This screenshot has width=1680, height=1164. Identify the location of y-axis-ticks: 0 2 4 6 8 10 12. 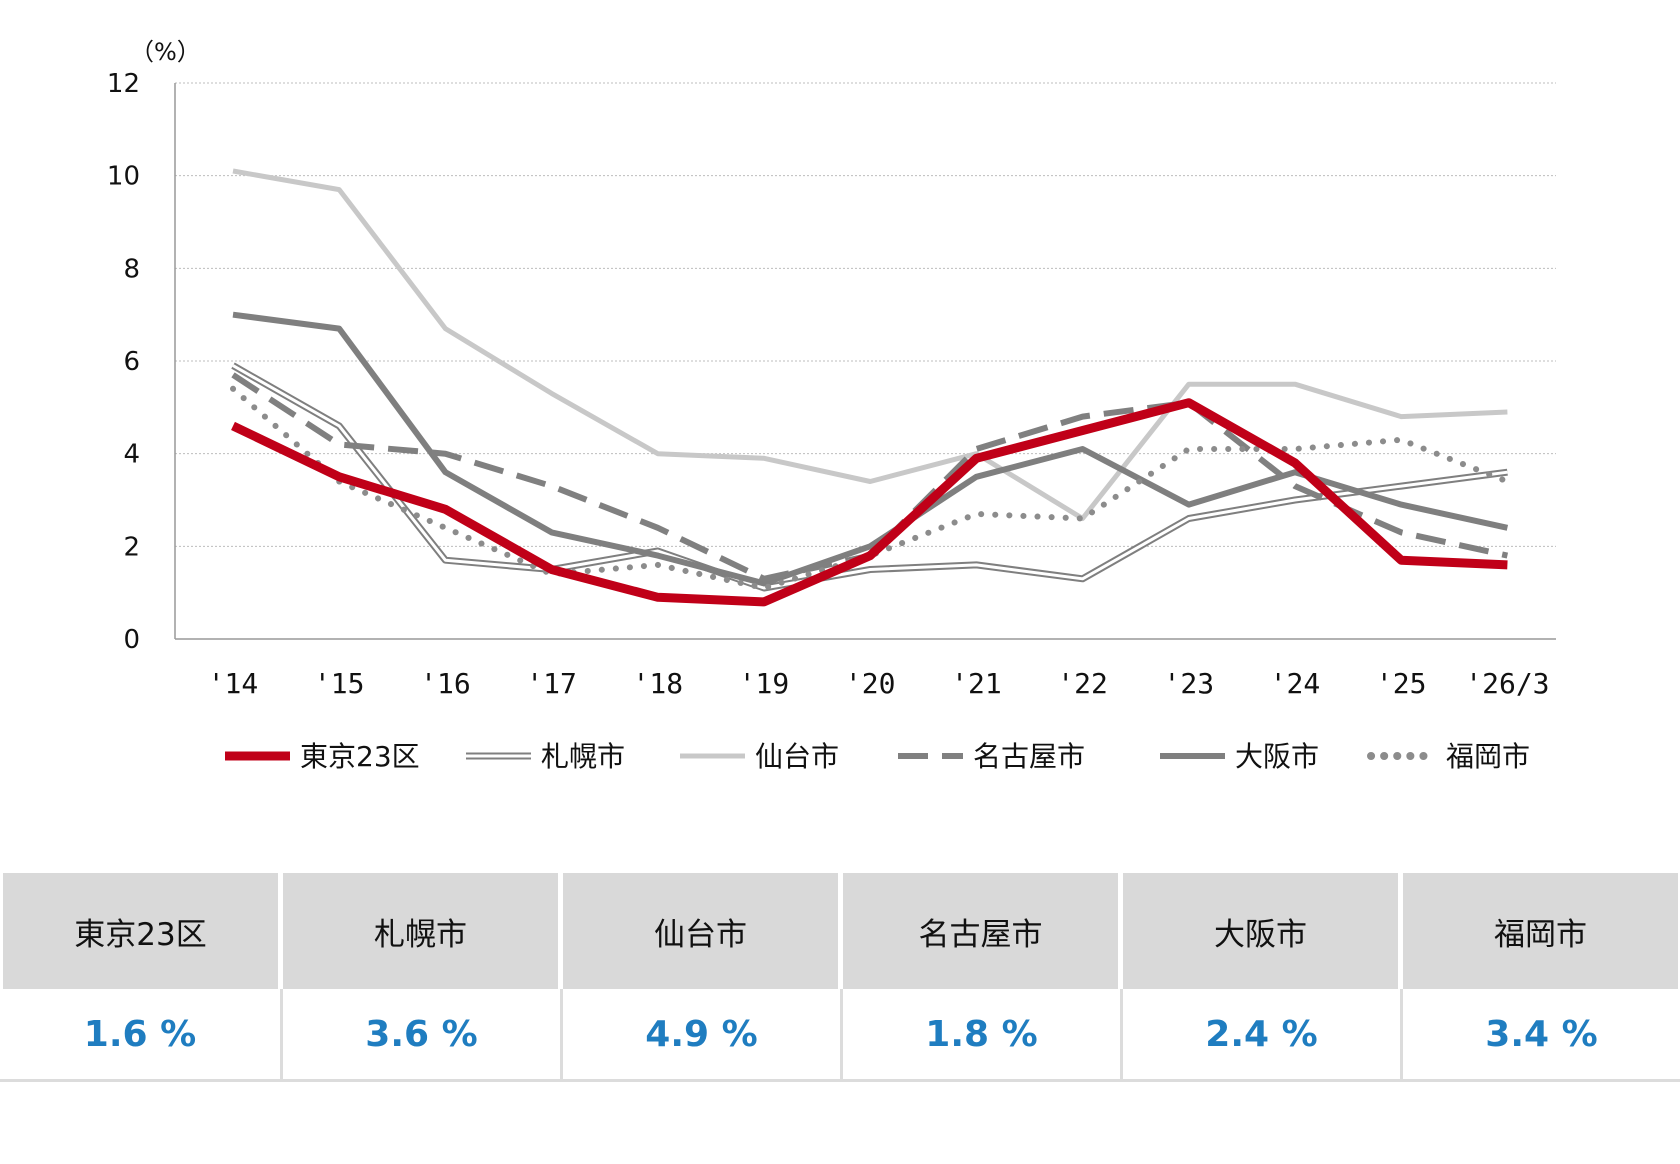
(123, 362).